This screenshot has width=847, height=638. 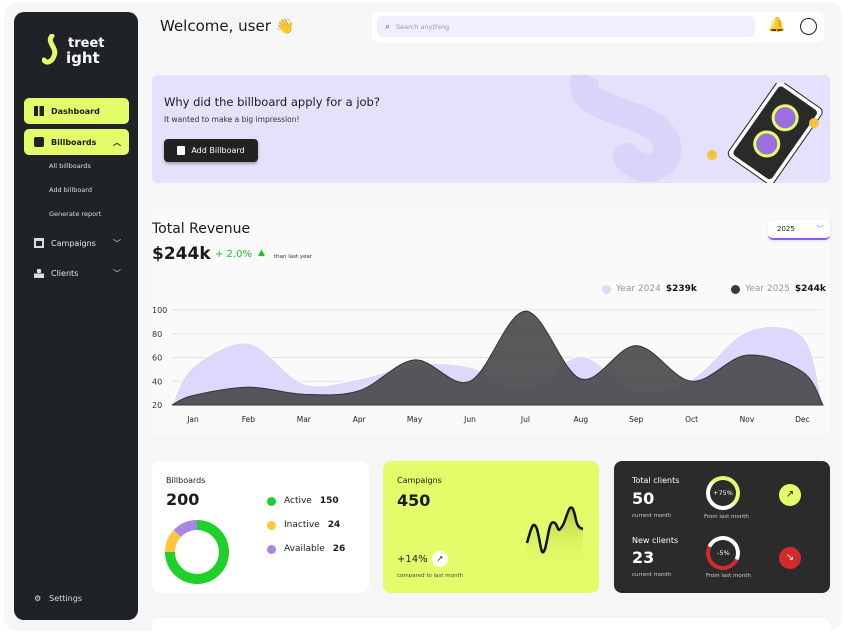 What do you see at coordinates (185, 529) in the screenshot?
I see `donut-slice-available` at bounding box center [185, 529].